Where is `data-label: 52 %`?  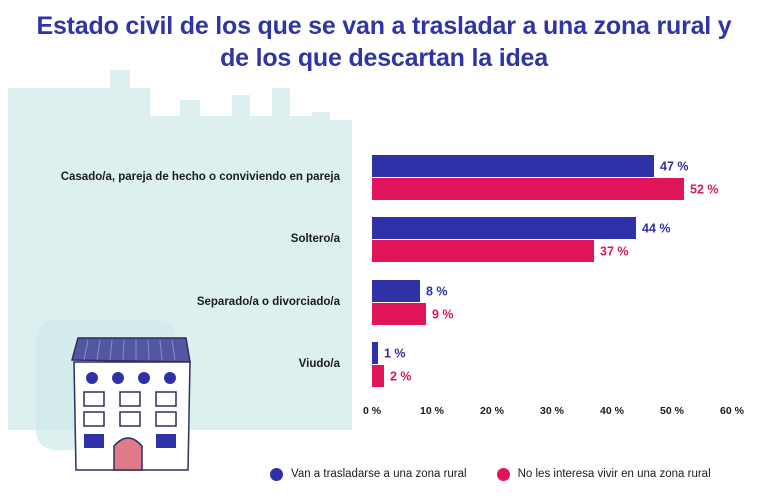
data-label: 52 % is located at coordinates (704, 190).